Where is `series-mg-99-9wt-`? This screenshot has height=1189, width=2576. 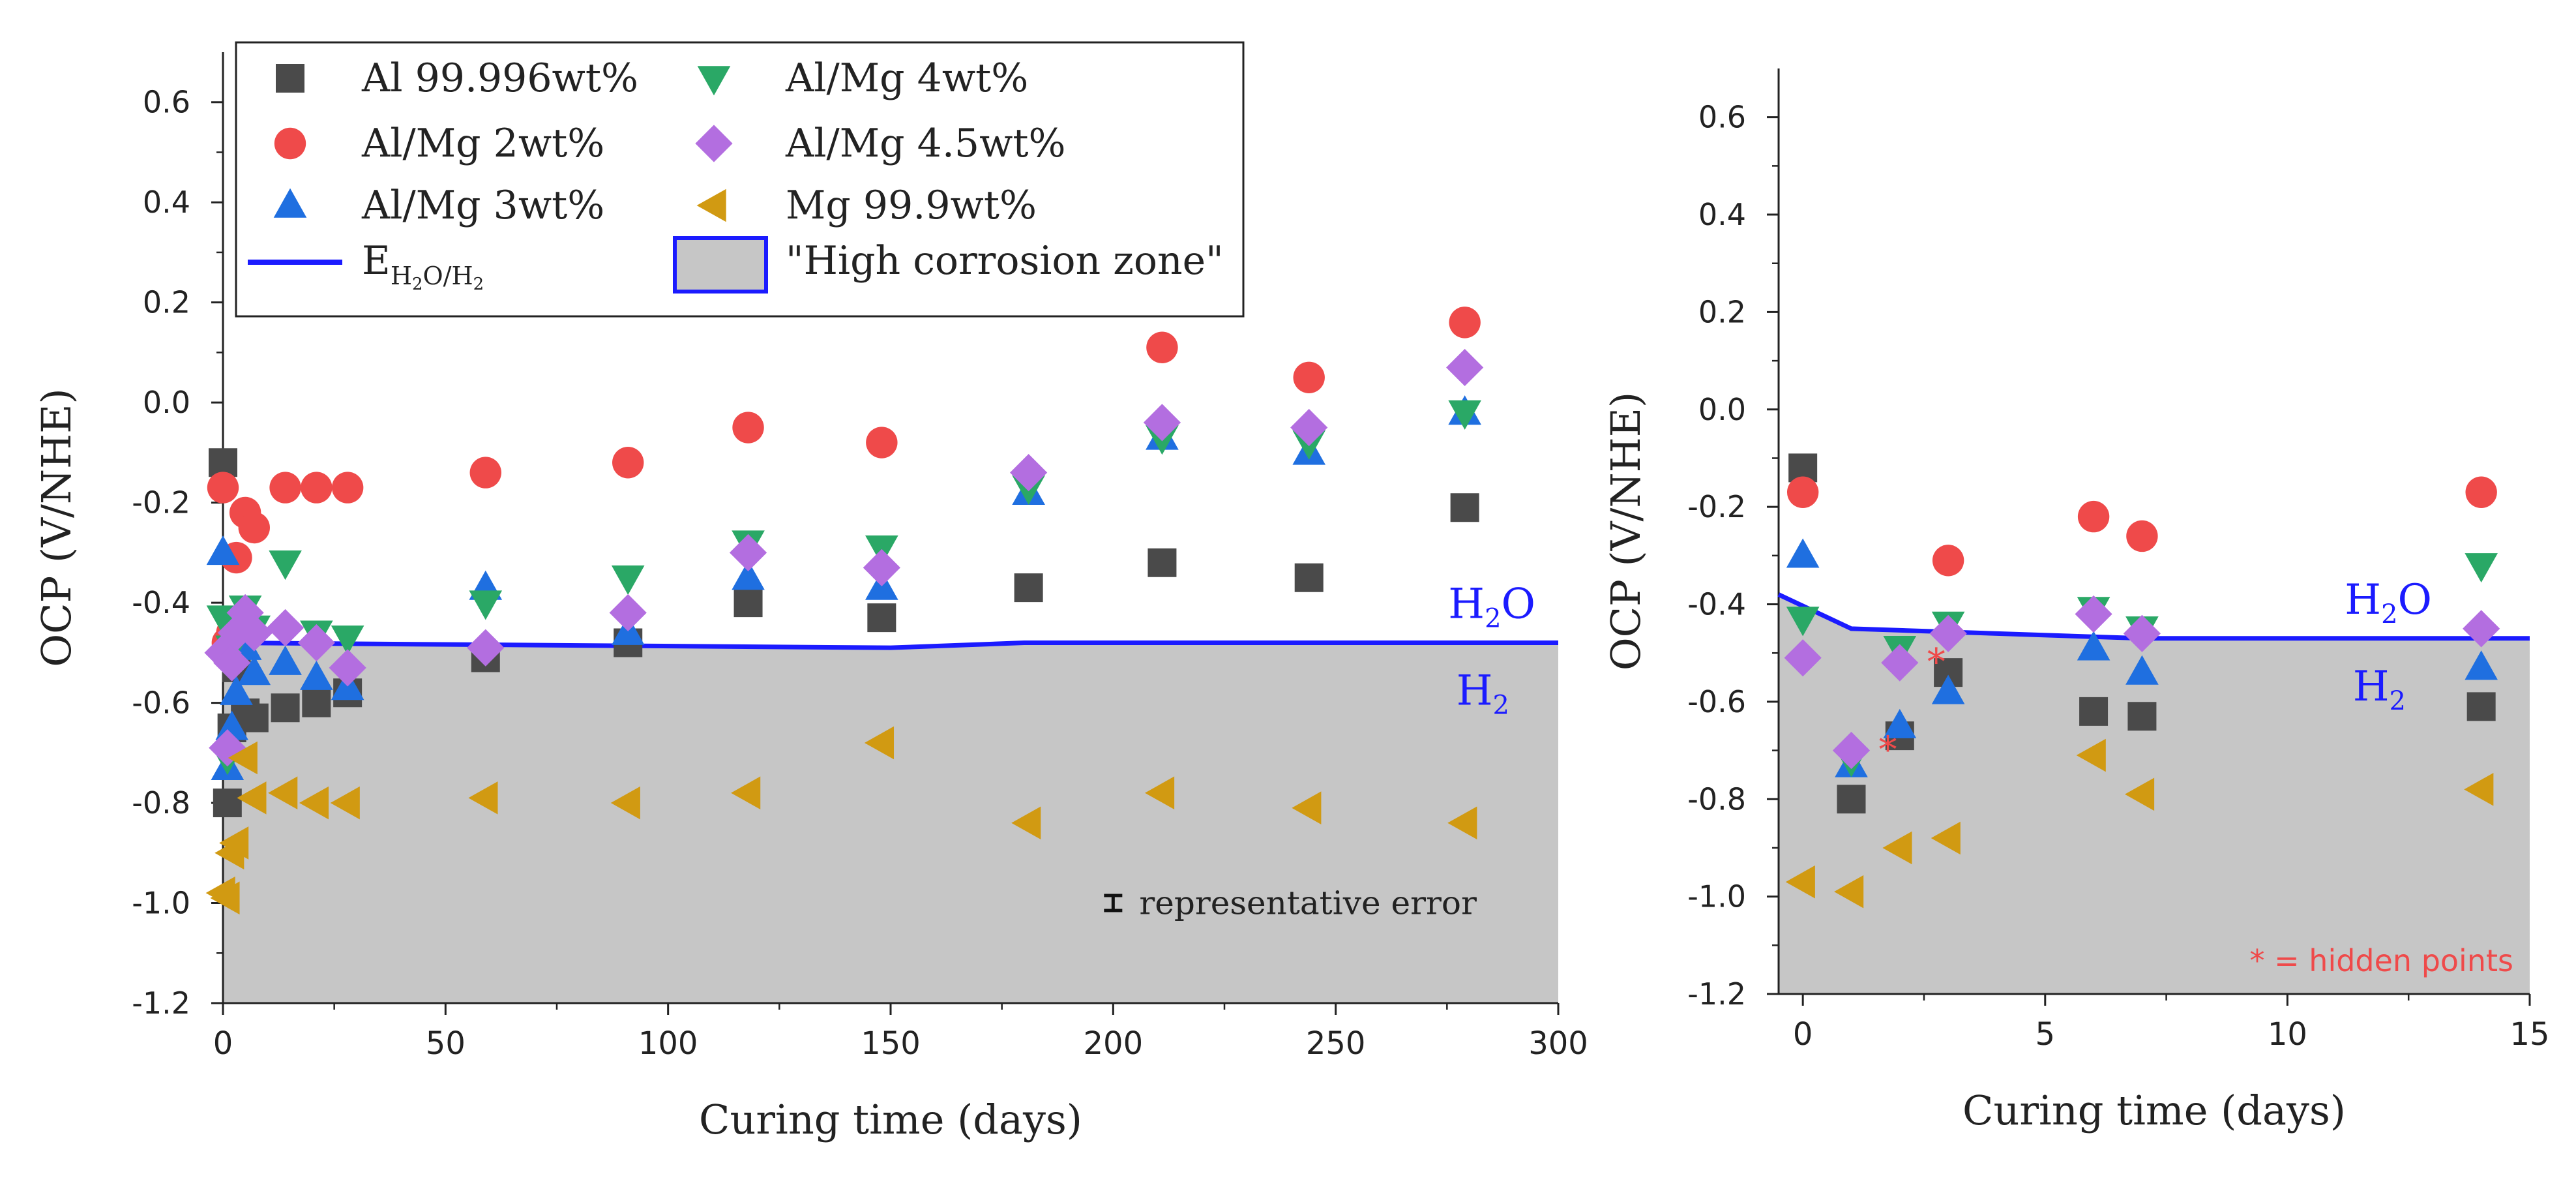
series-mg-99-9wt- is located at coordinates (841, 820).